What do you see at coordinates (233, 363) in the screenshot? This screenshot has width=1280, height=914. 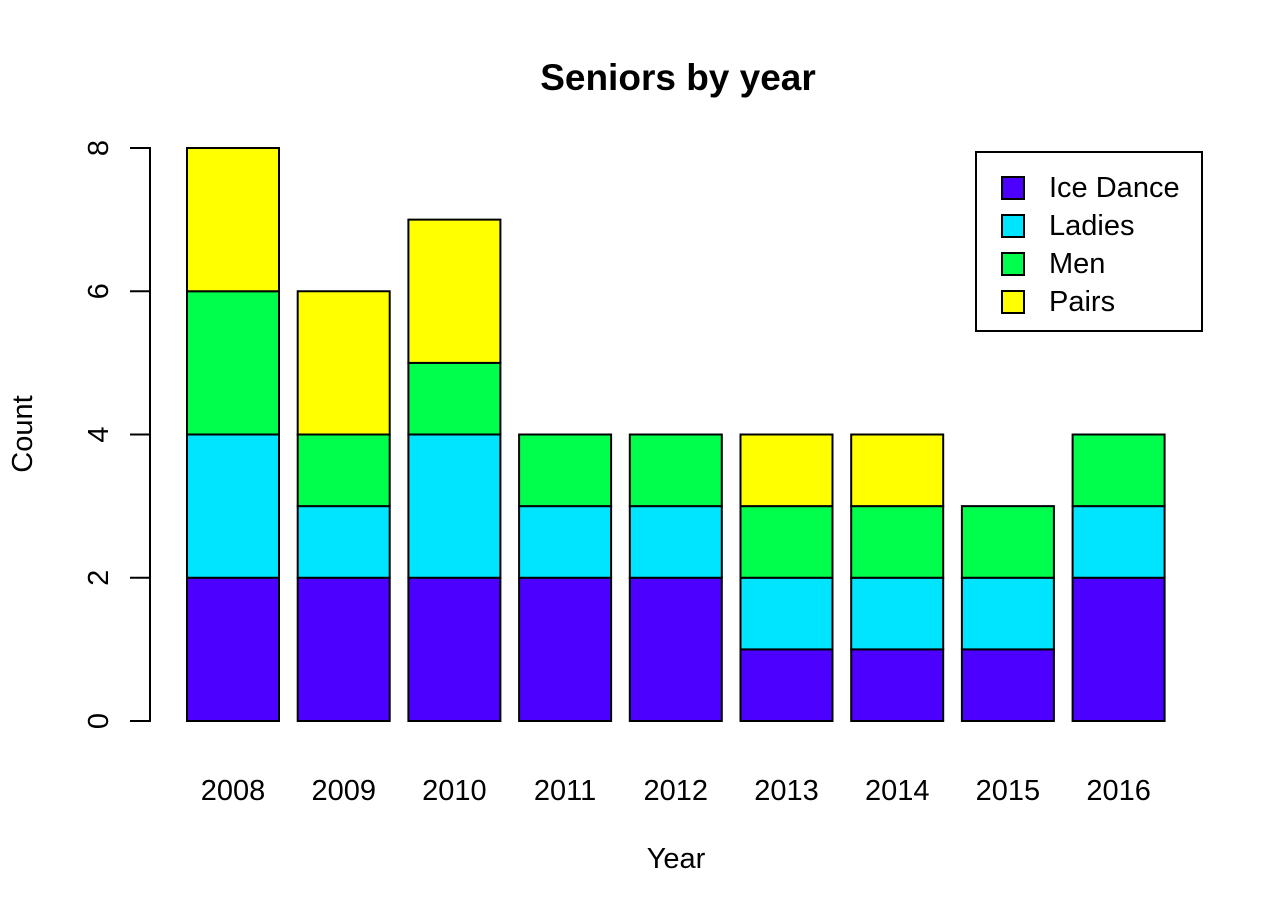 I see `bar-2008-men` at bounding box center [233, 363].